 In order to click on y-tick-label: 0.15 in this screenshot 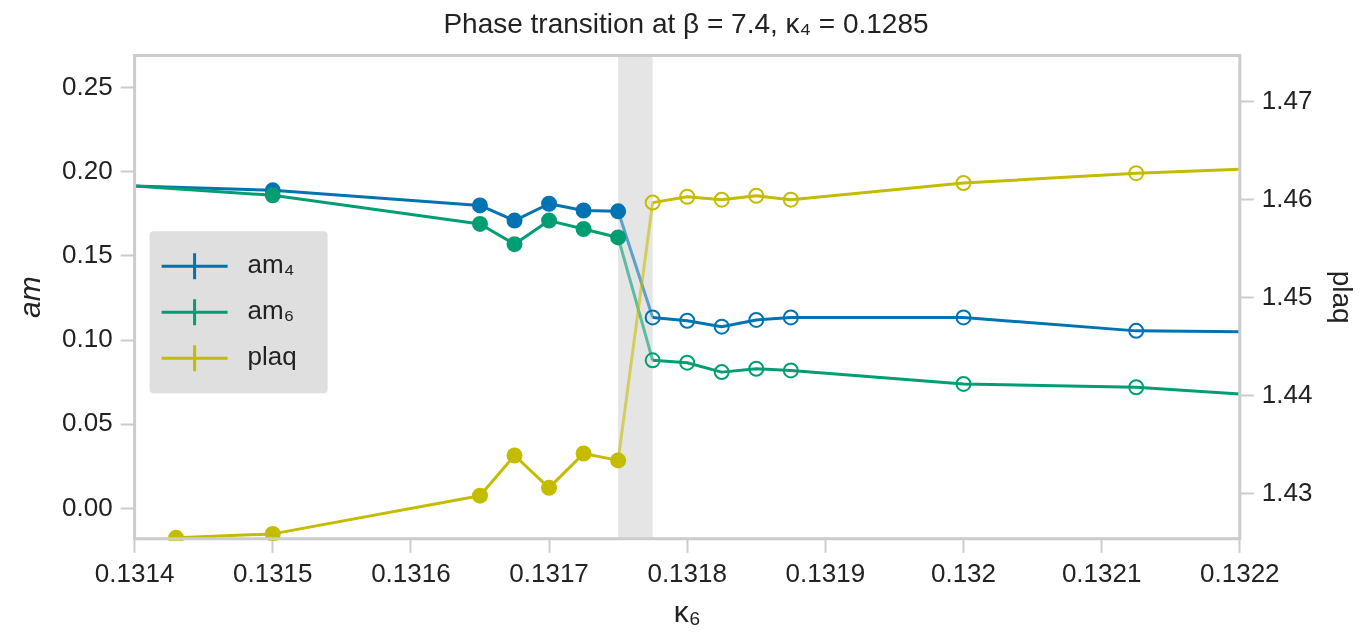, I will do `click(87, 254)`.